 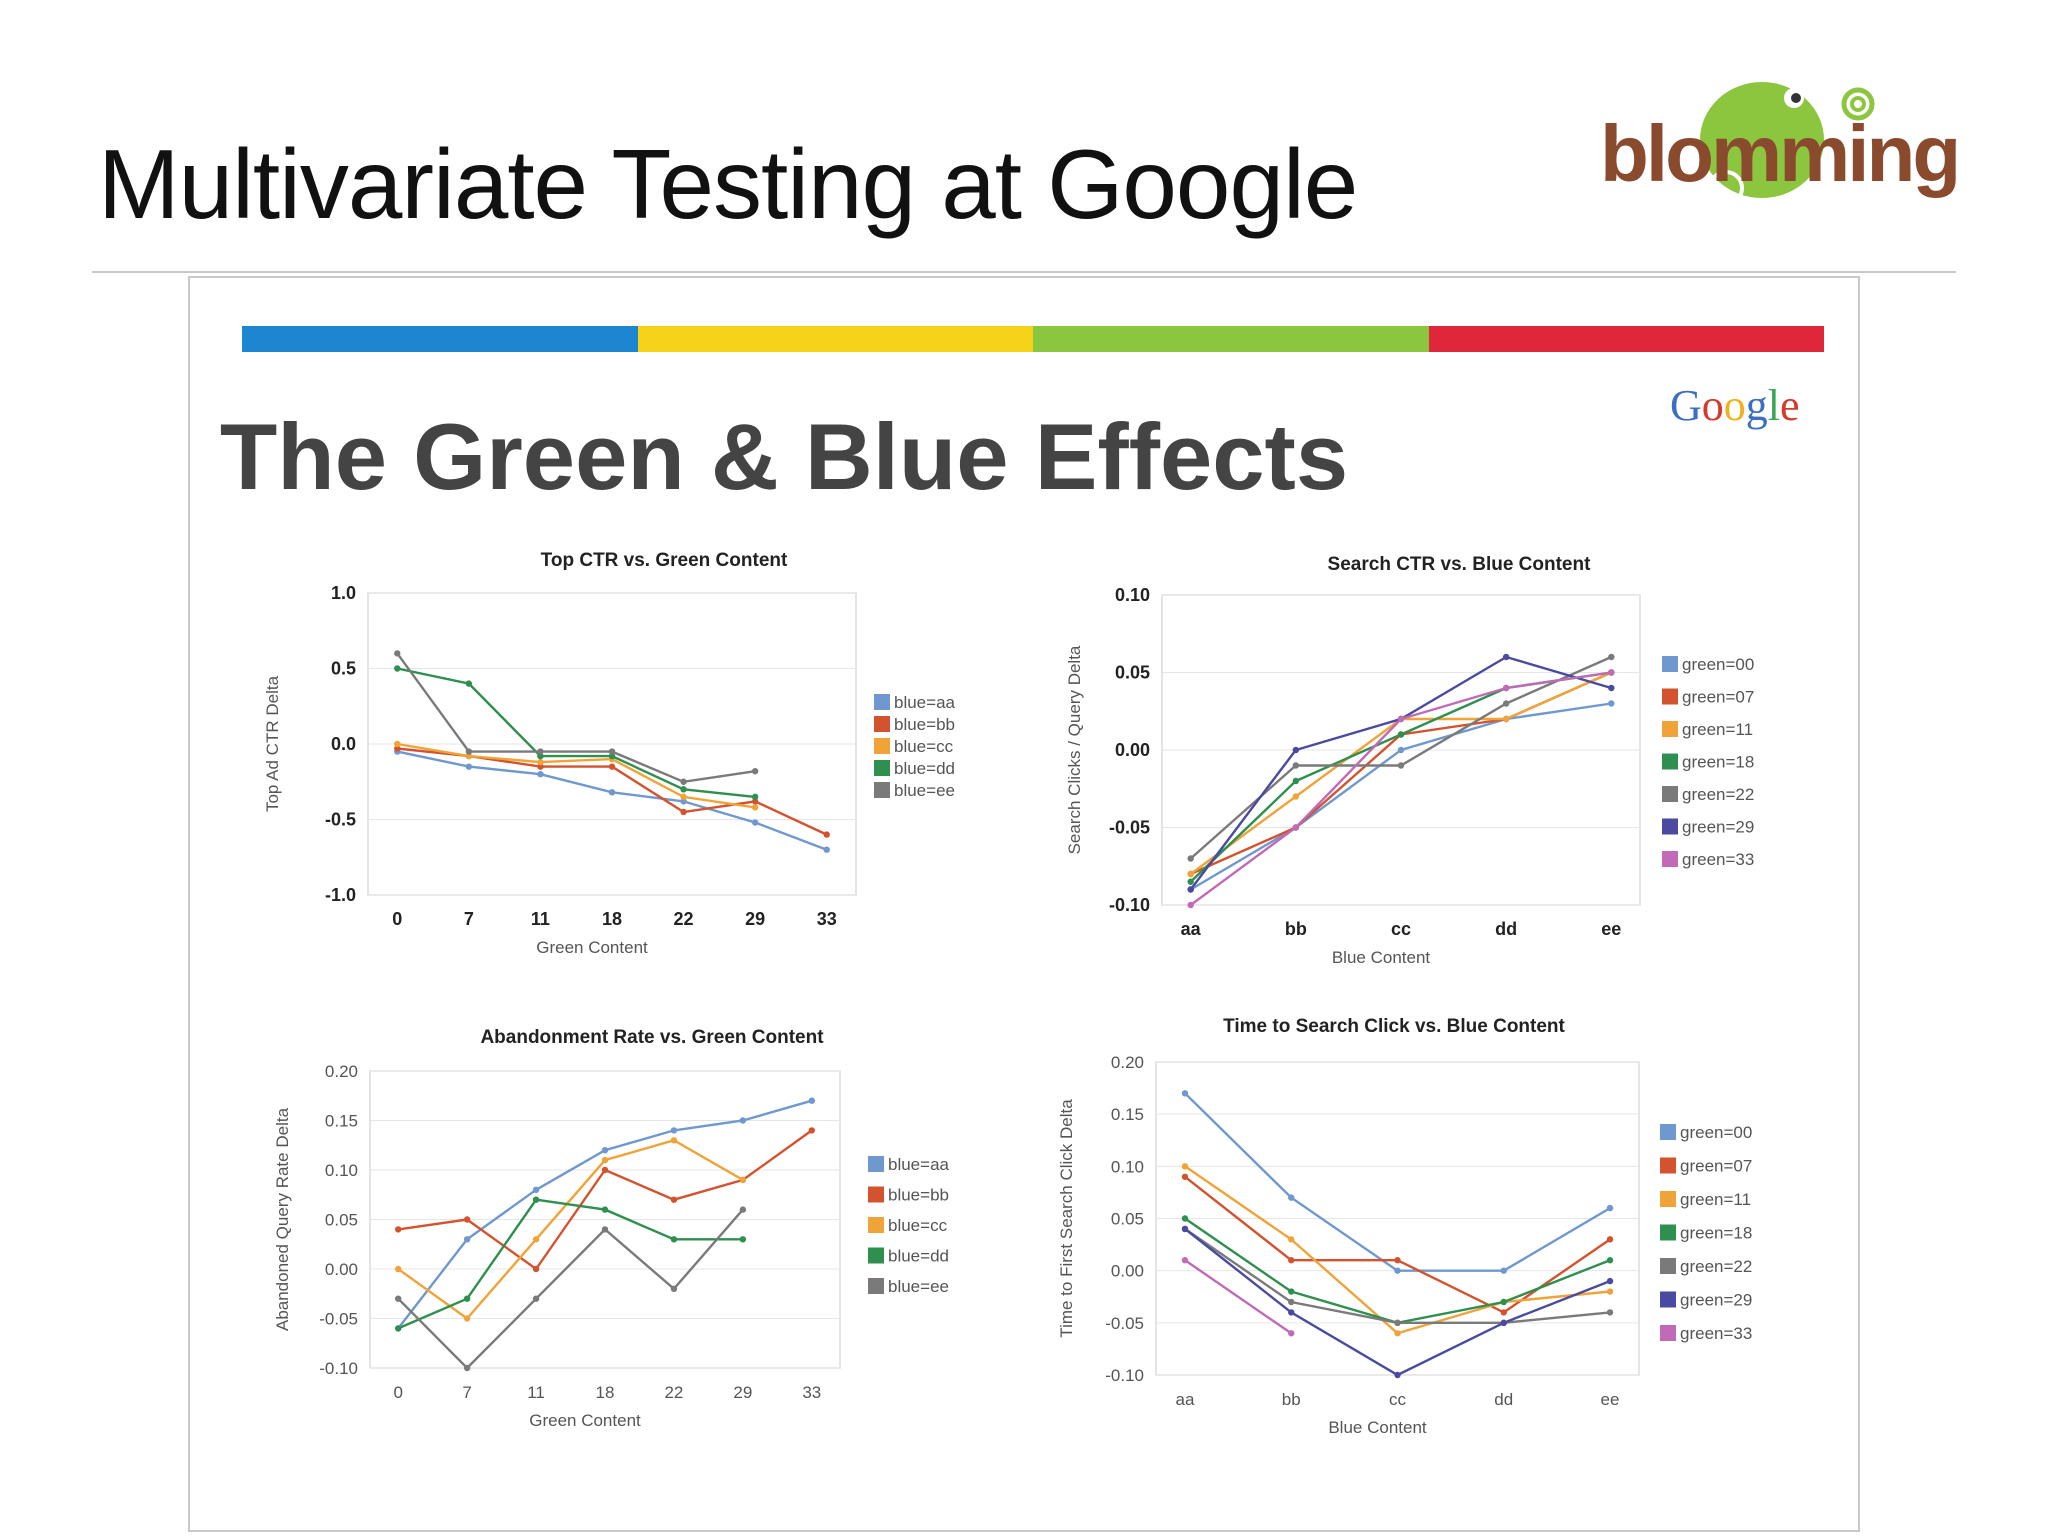 I want to click on legend-label: blue=bb, so click(x=924, y=724).